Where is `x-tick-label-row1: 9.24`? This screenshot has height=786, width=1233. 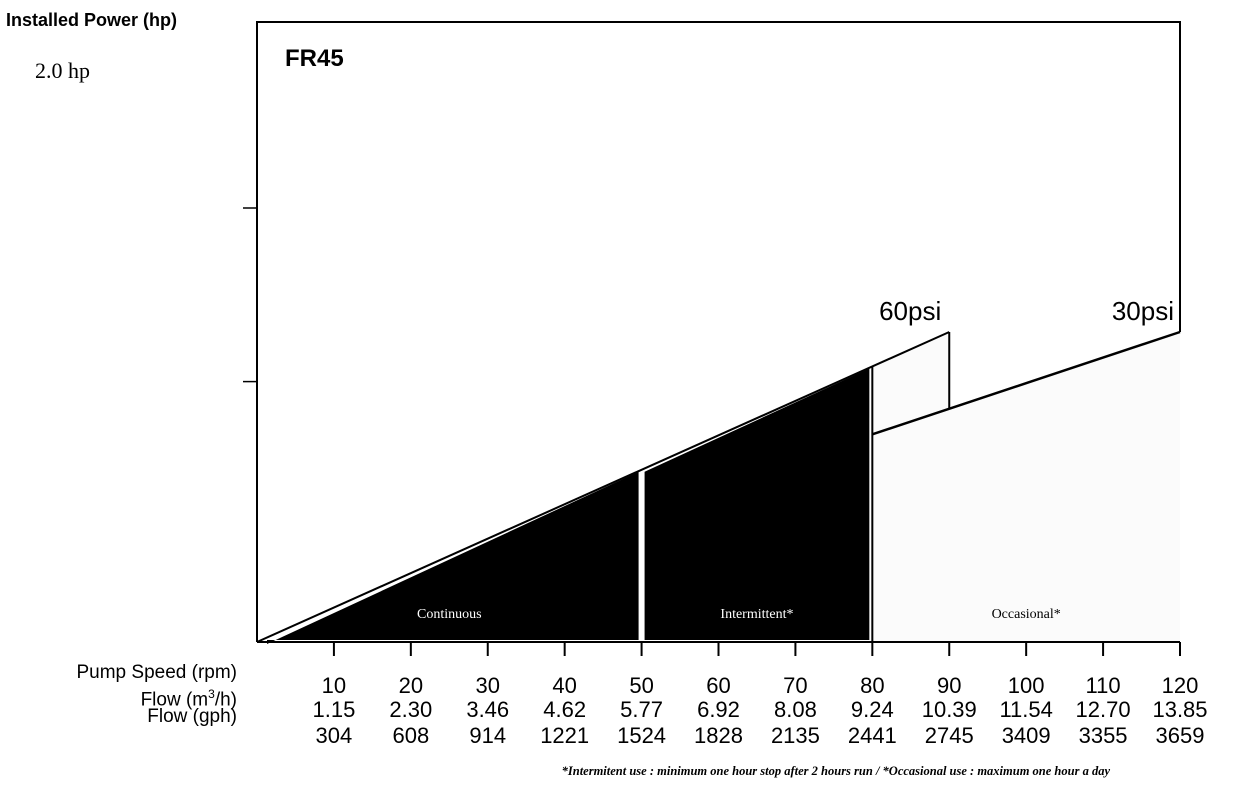 x-tick-label-row1: 9.24 is located at coordinates (872, 709).